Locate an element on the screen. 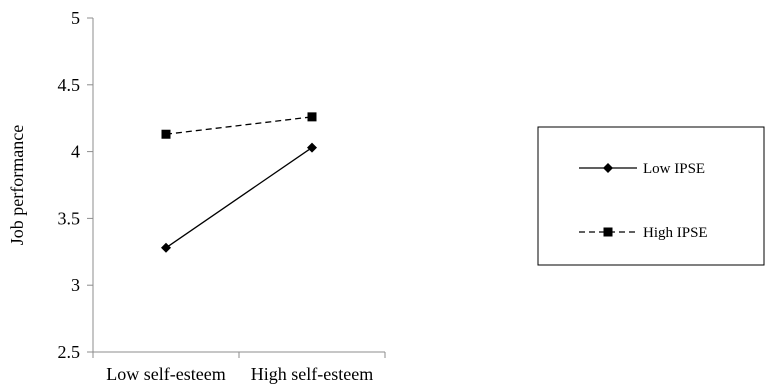  x-tick-label: Low self-esteem is located at coordinates (165, 374).